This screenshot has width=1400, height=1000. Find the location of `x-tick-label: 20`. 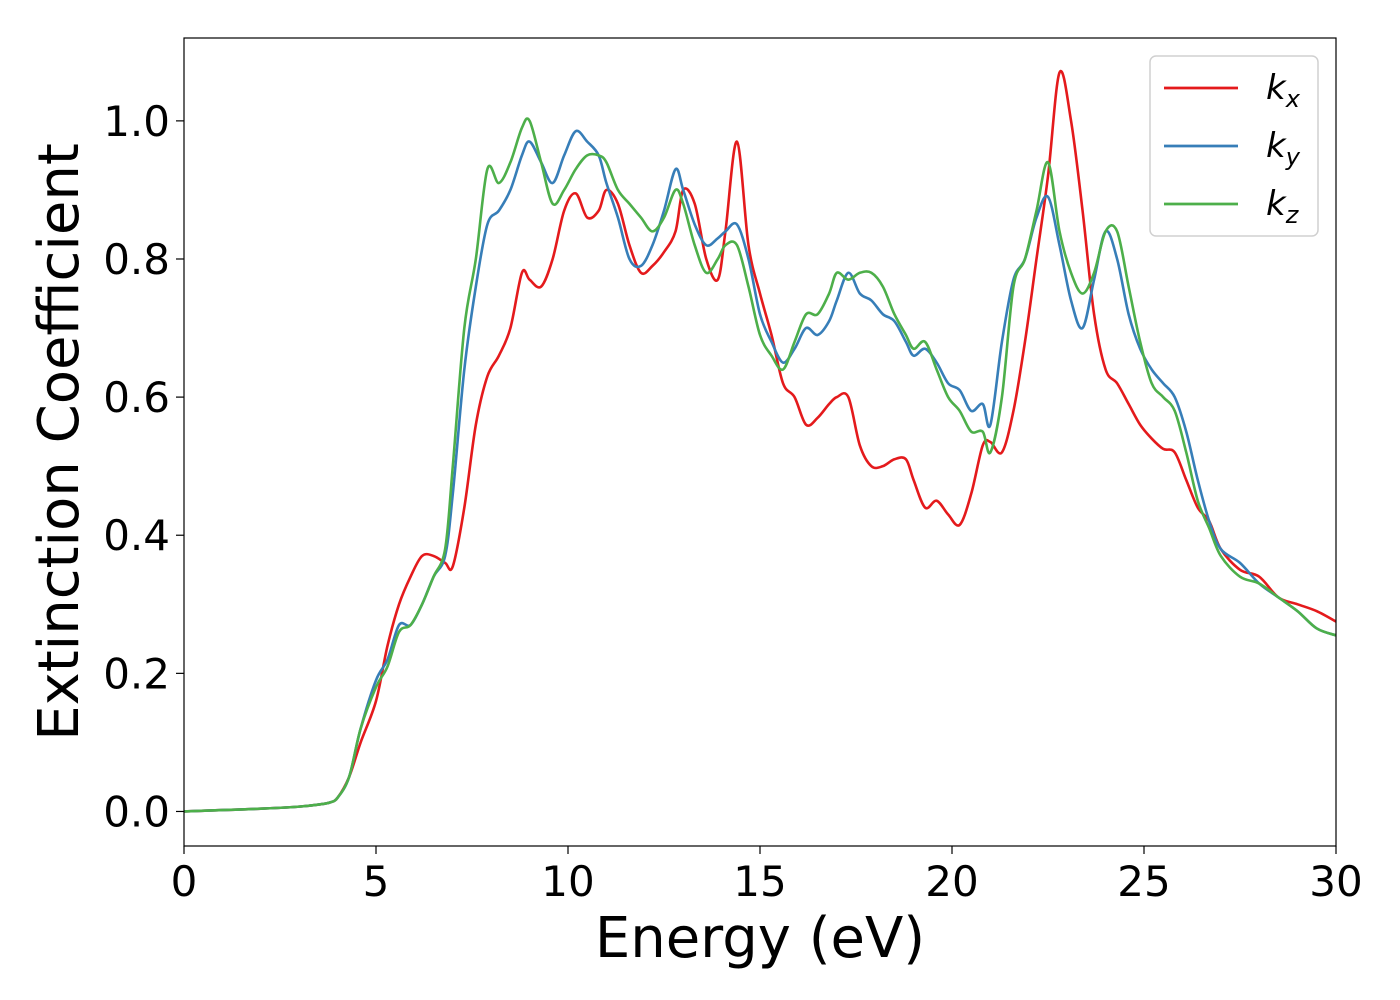

x-tick-label: 20 is located at coordinates (951, 881).